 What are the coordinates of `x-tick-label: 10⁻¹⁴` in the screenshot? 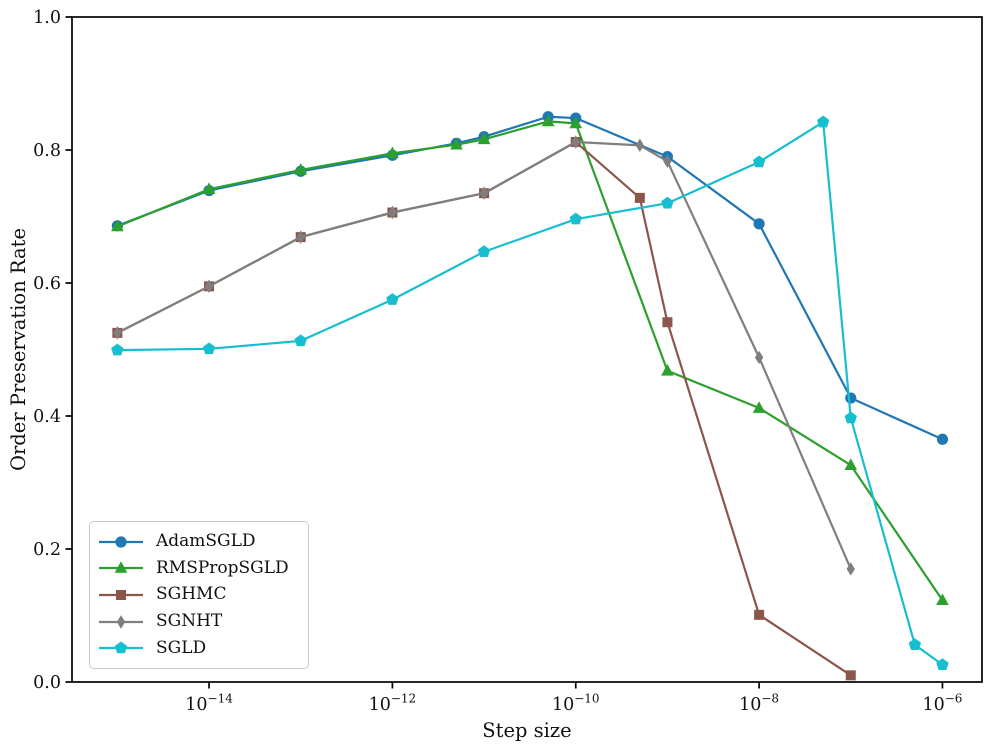 It's located at (209, 704).